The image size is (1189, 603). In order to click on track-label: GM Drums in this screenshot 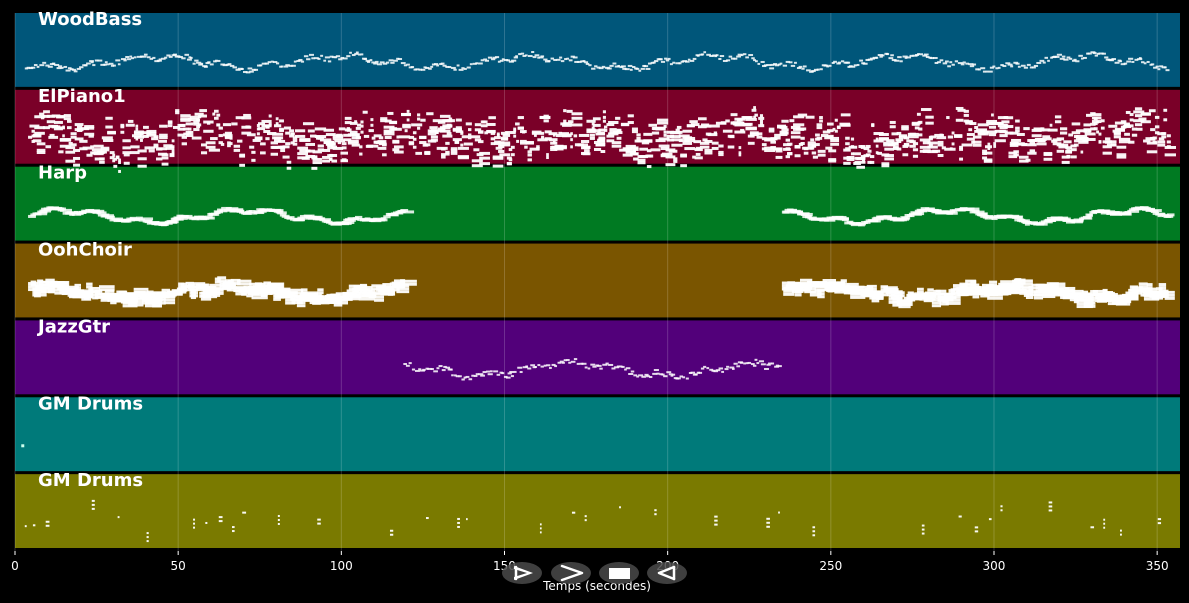, I will do `click(90, 403)`.